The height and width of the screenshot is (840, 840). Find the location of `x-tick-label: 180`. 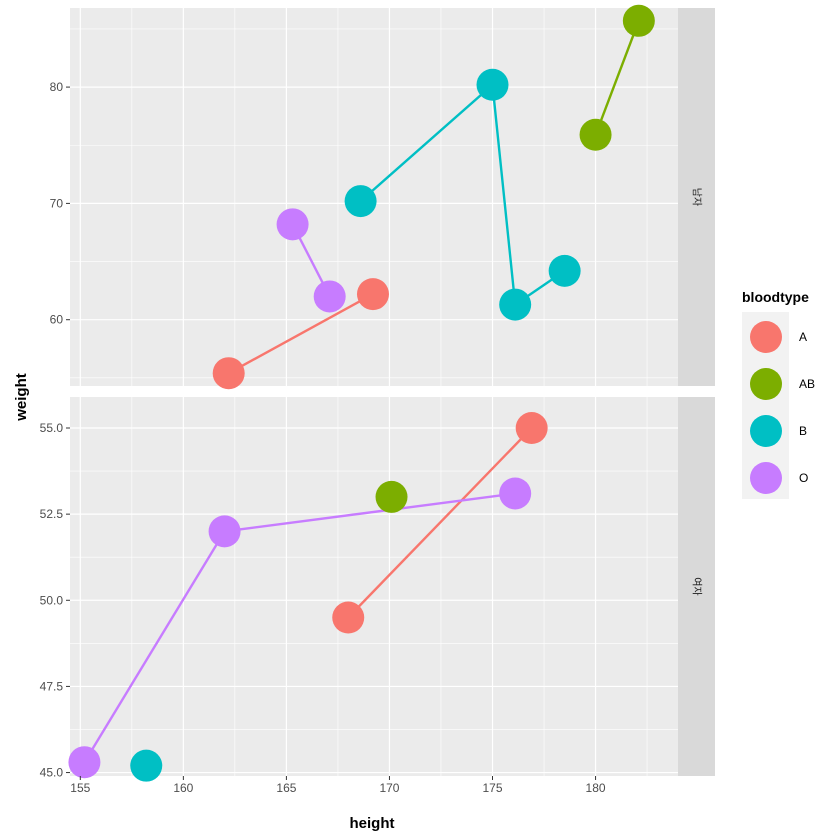

x-tick-label: 180 is located at coordinates (596, 788).